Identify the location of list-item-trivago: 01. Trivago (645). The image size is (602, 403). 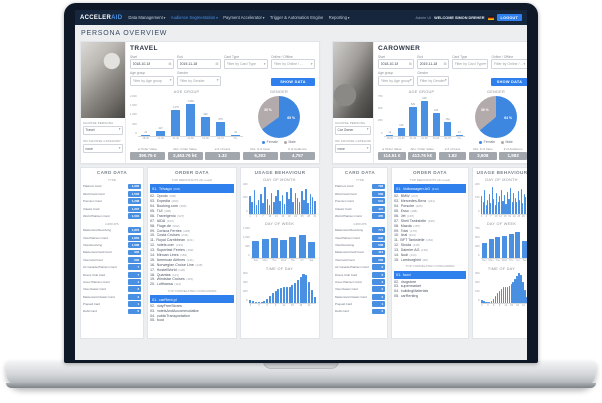
(192, 189).